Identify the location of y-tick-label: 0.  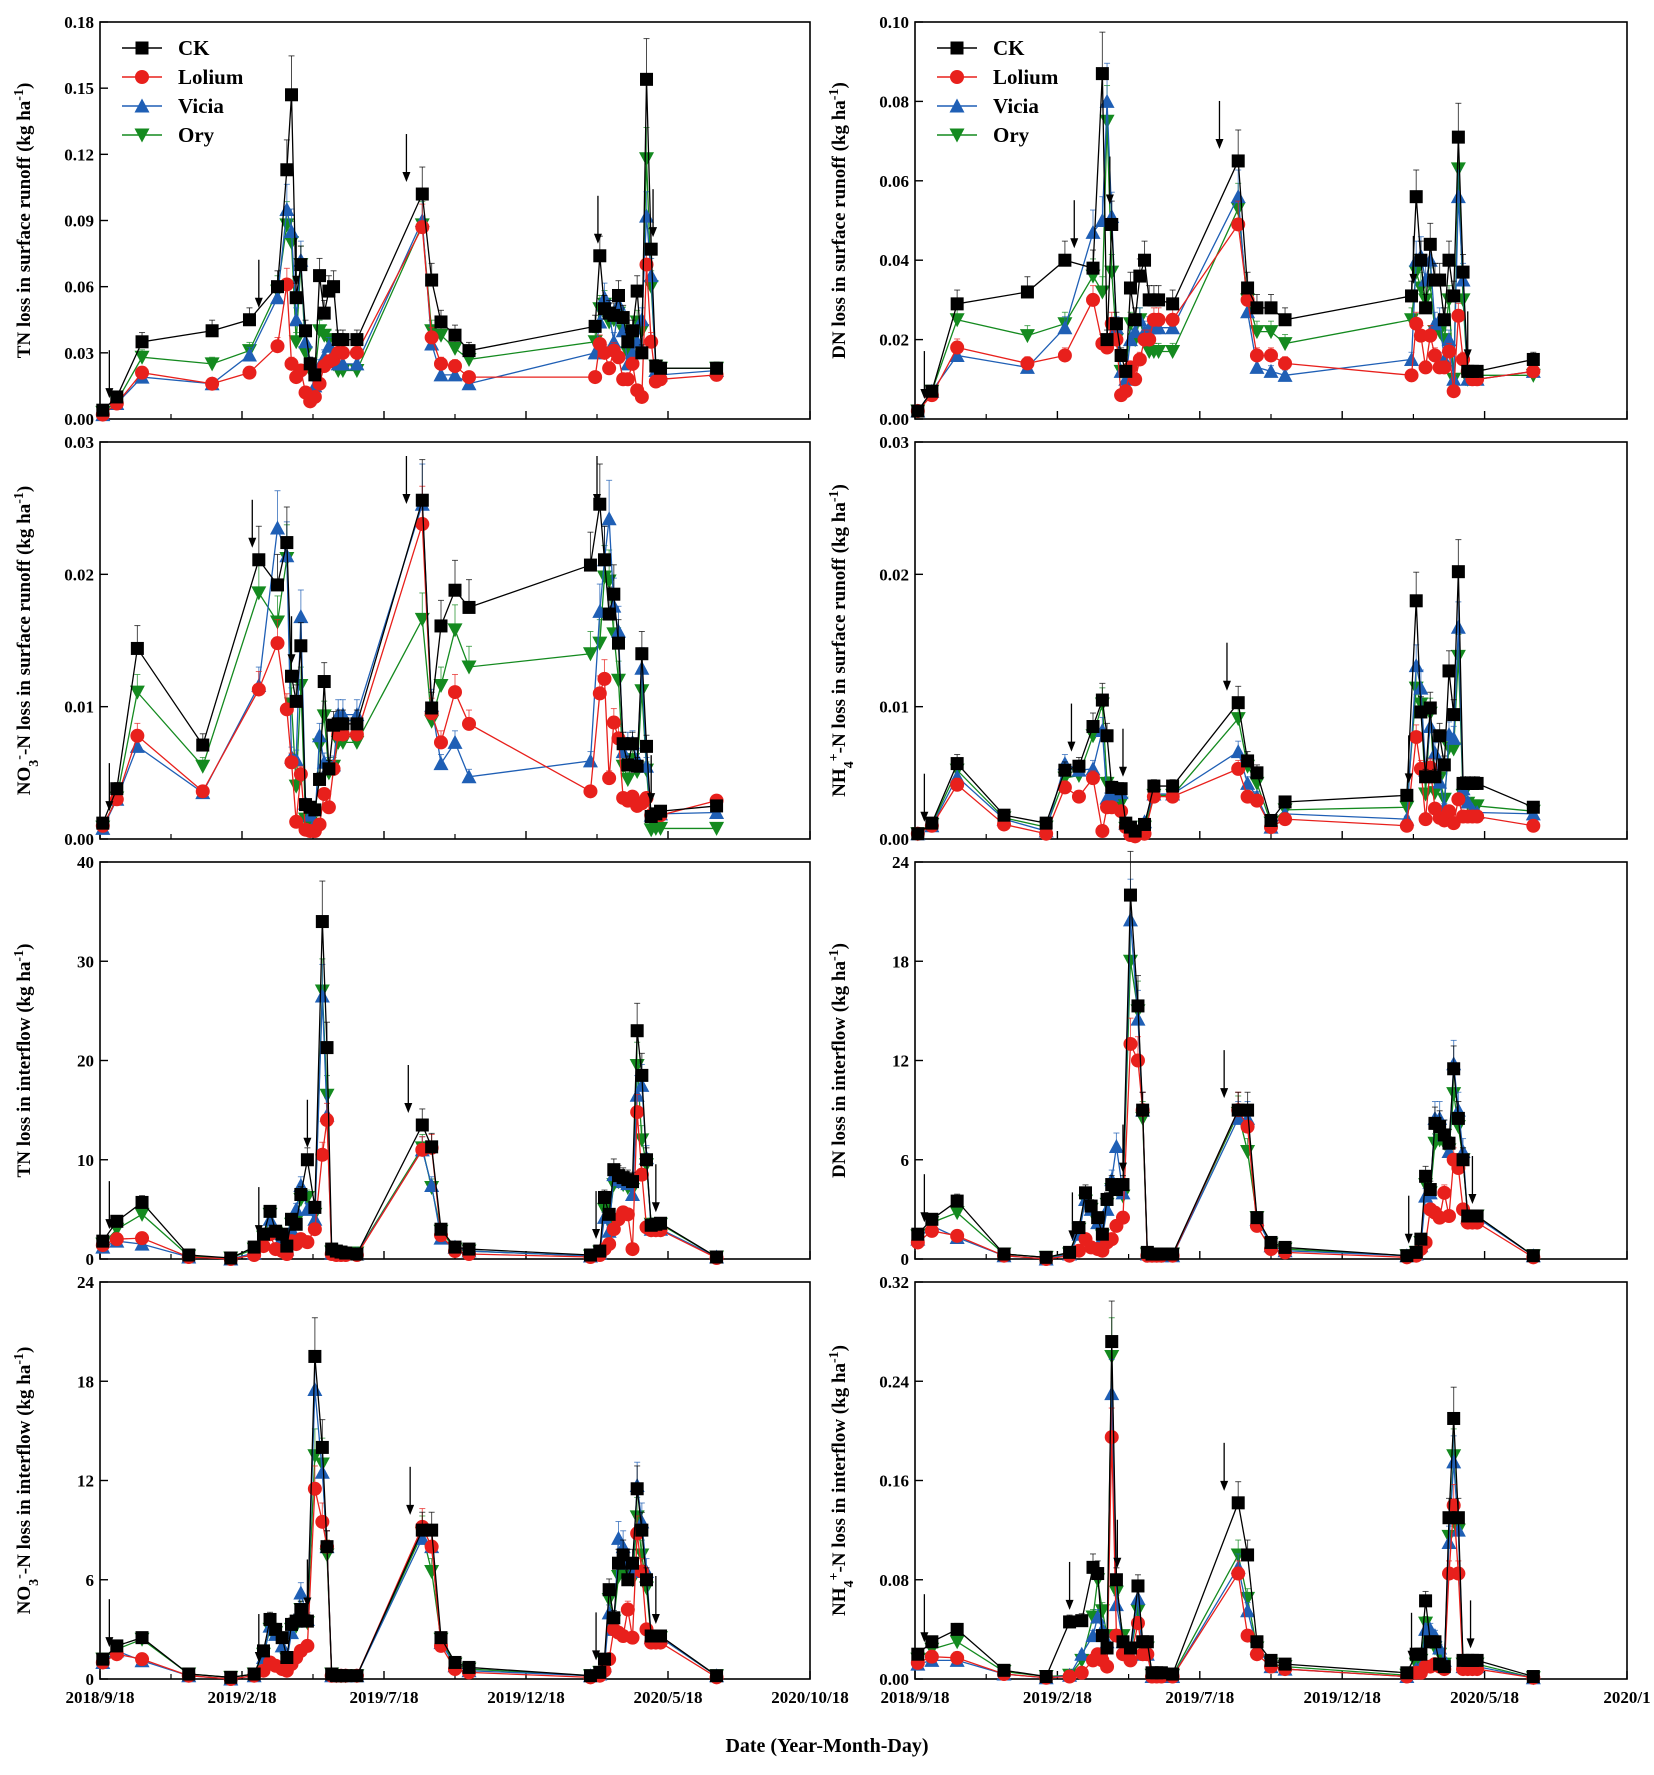
(90, 1679).